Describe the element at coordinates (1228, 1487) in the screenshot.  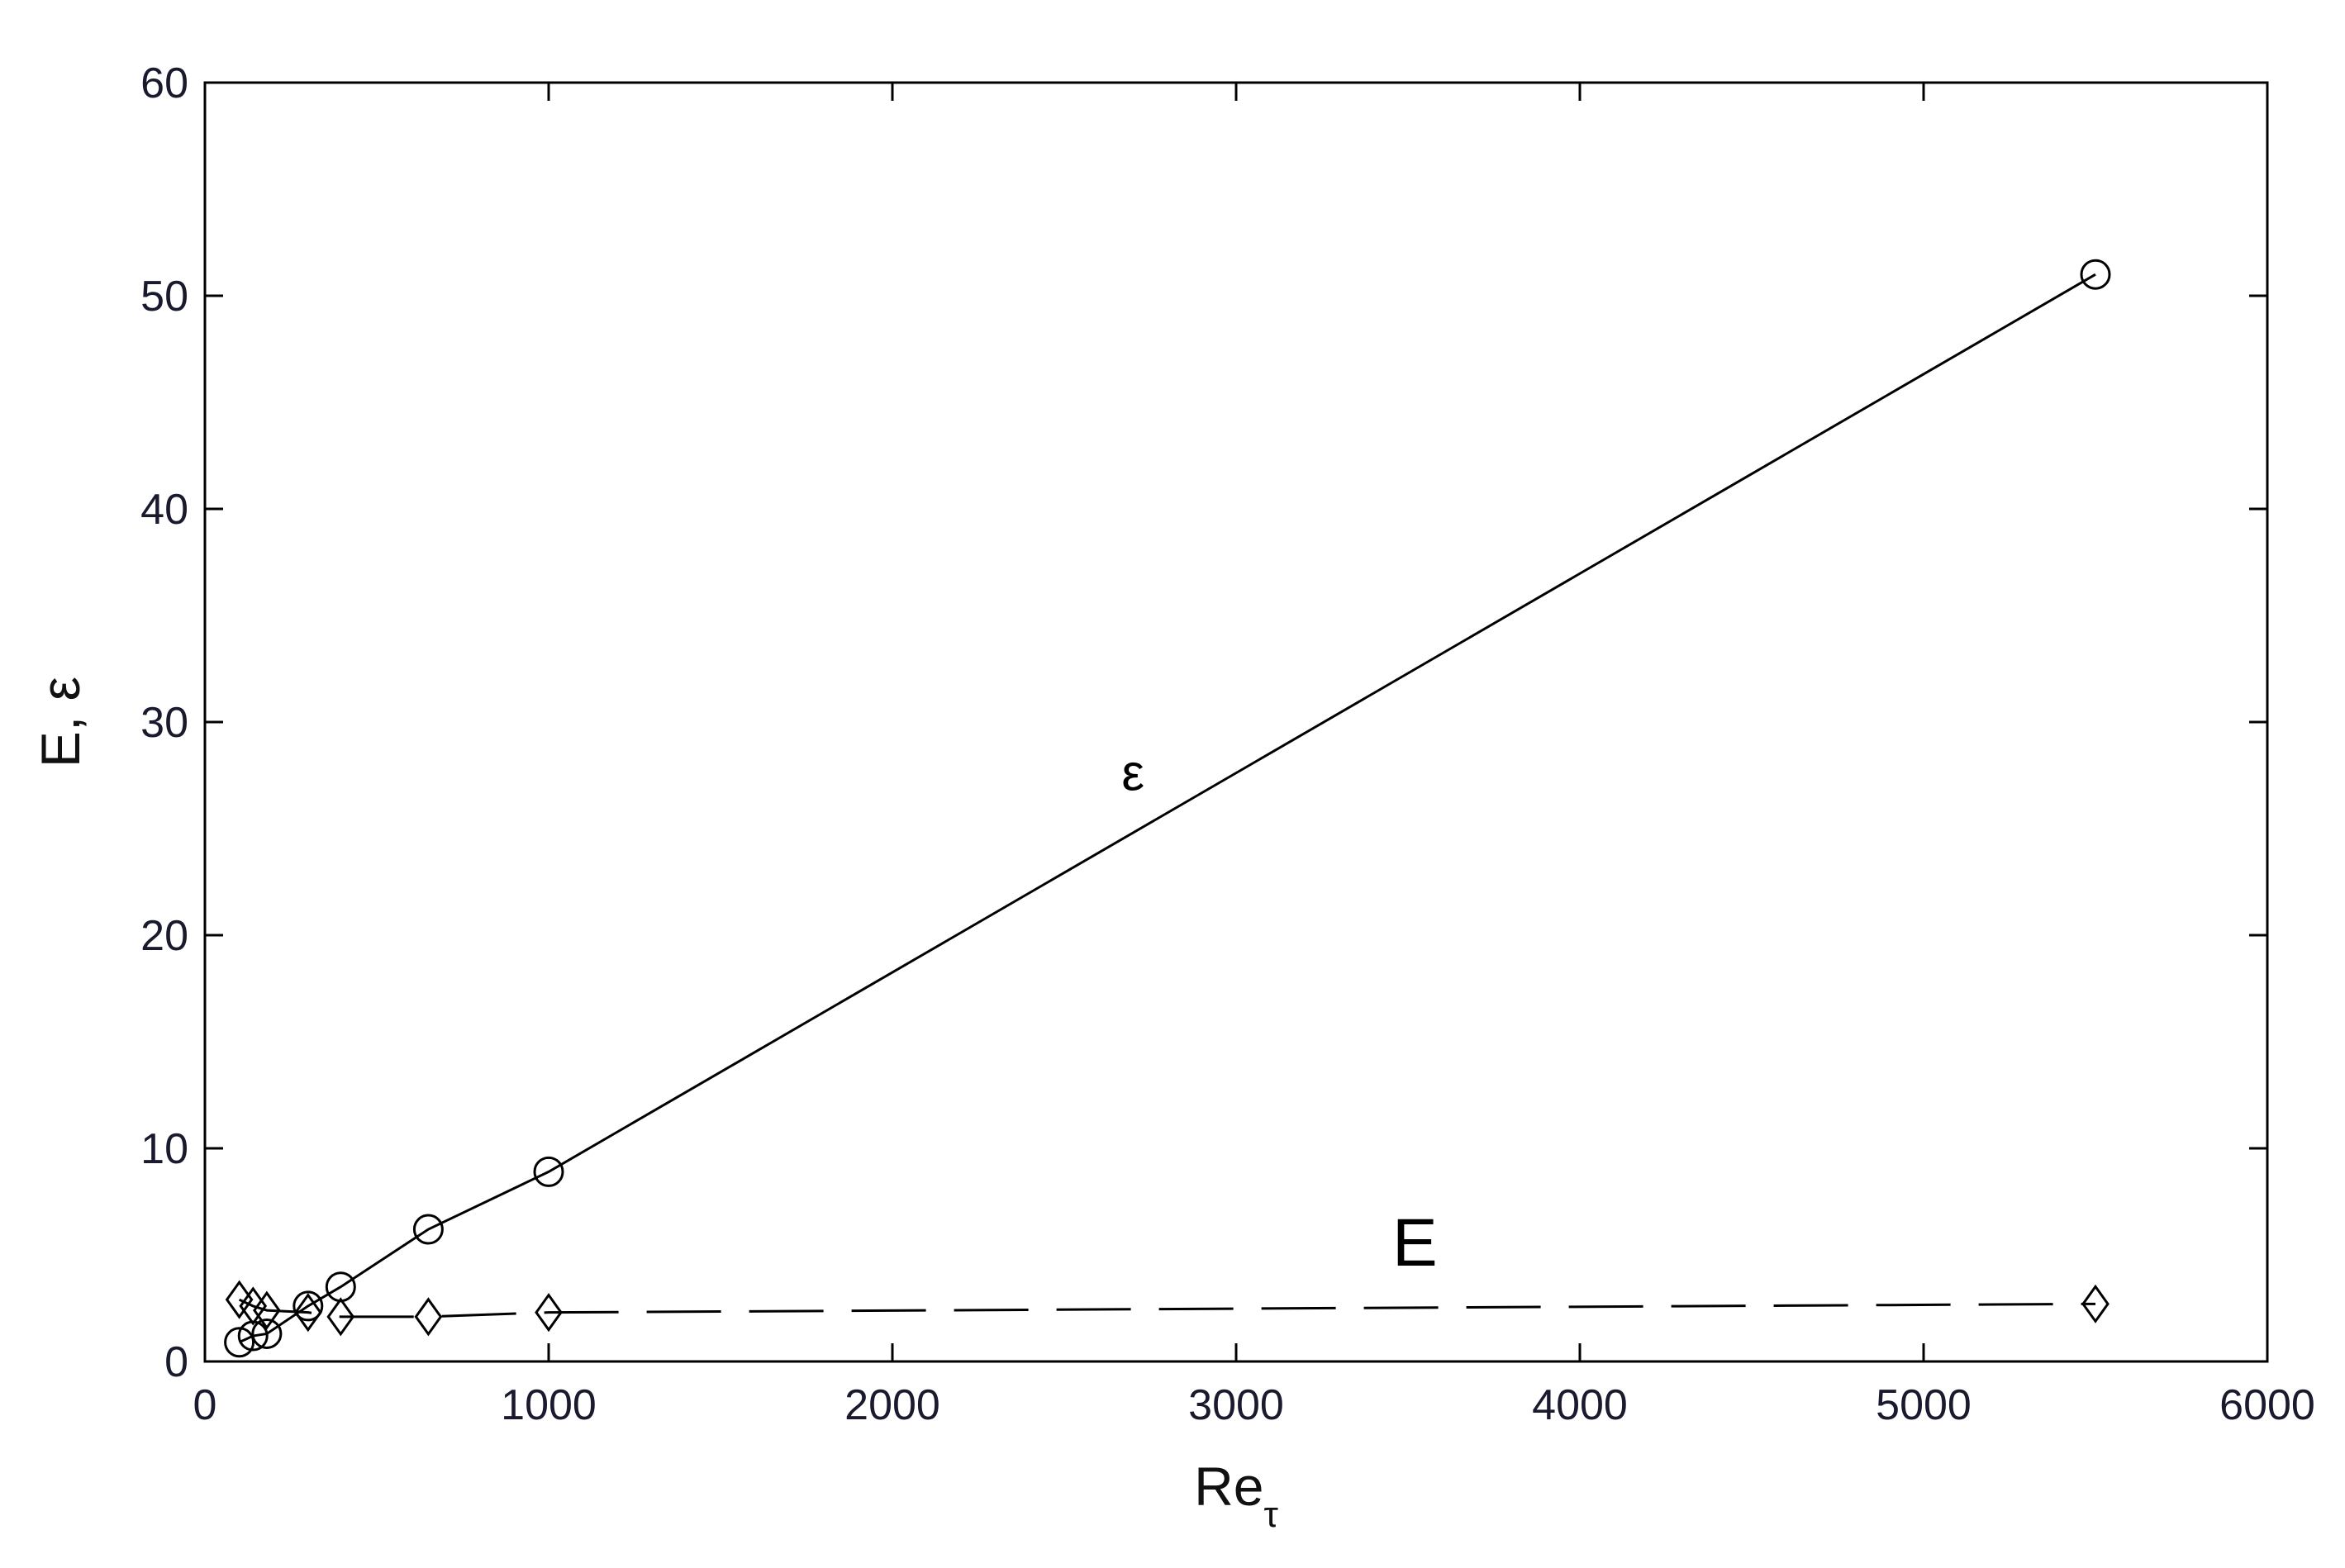
I see `x-axis-label-main: Re` at that location.